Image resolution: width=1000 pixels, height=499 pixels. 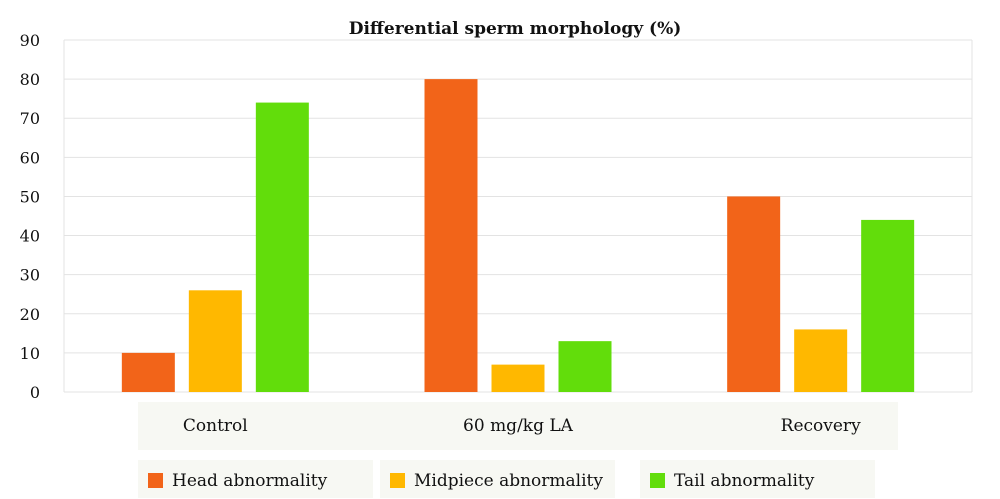 I want to click on x-tick-label: 60 mg/kg LA, so click(x=518, y=426).